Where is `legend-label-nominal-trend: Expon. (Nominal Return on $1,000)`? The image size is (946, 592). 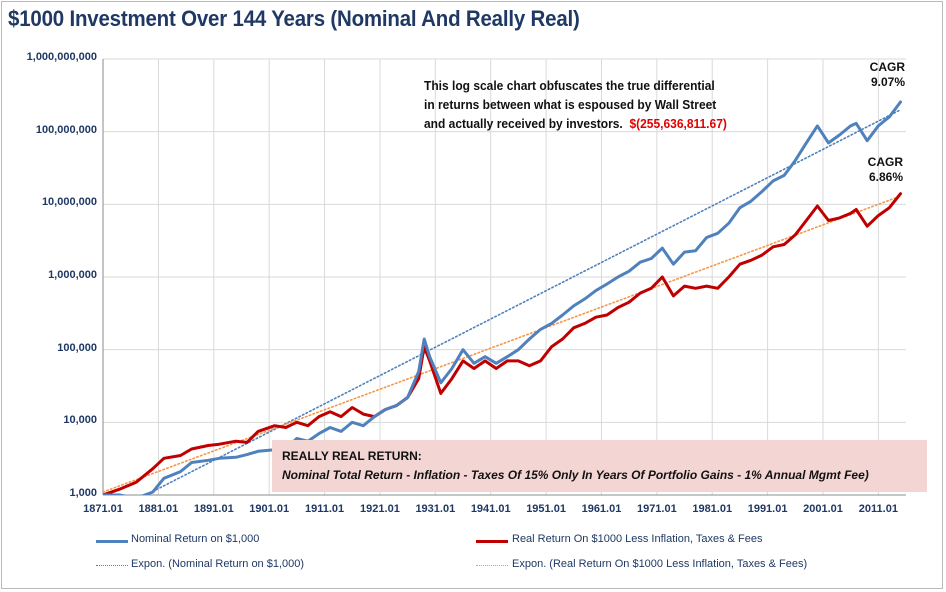
legend-label-nominal-trend: Expon. (Nominal Return on $1,000) is located at coordinates (218, 564).